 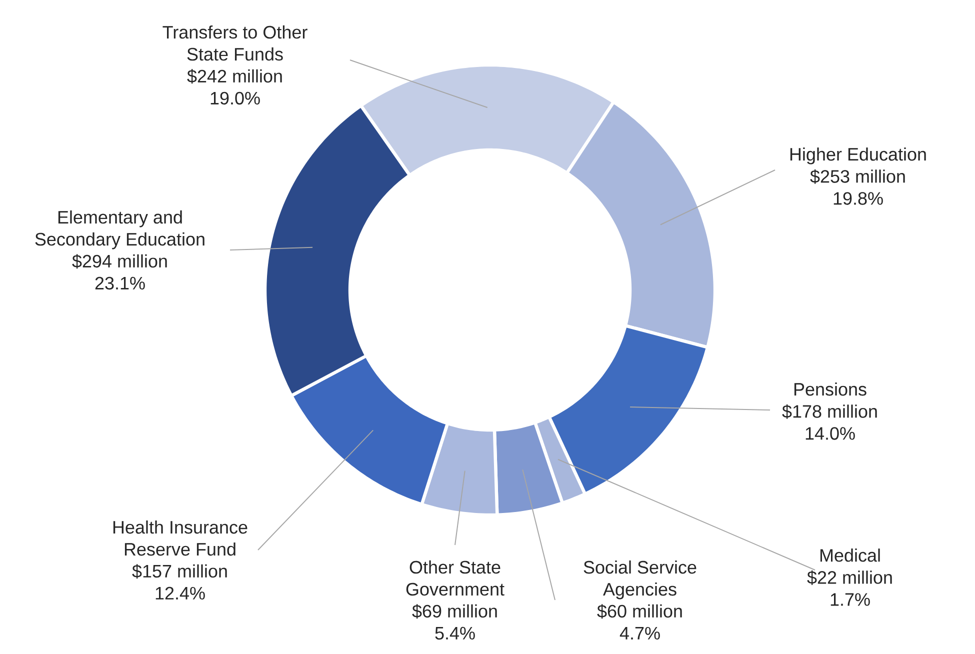 What do you see at coordinates (179, 571) in the screenshot?
I see `data-label: $157 million` at bounding box center [179, 571].